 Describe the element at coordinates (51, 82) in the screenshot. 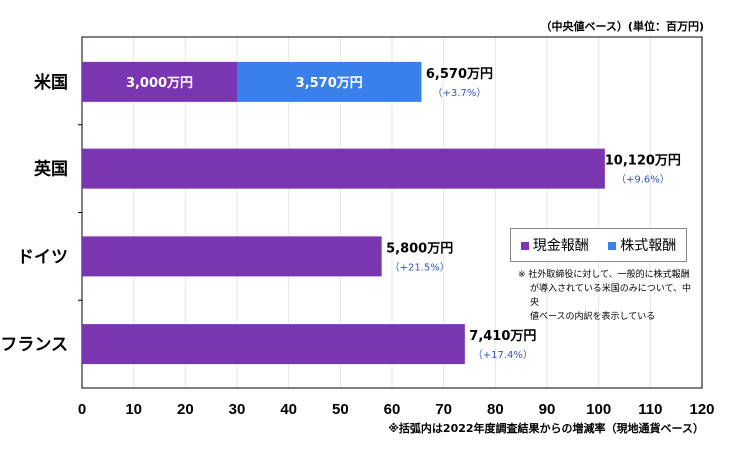

I see `y-tick-label: 米国` at that location.